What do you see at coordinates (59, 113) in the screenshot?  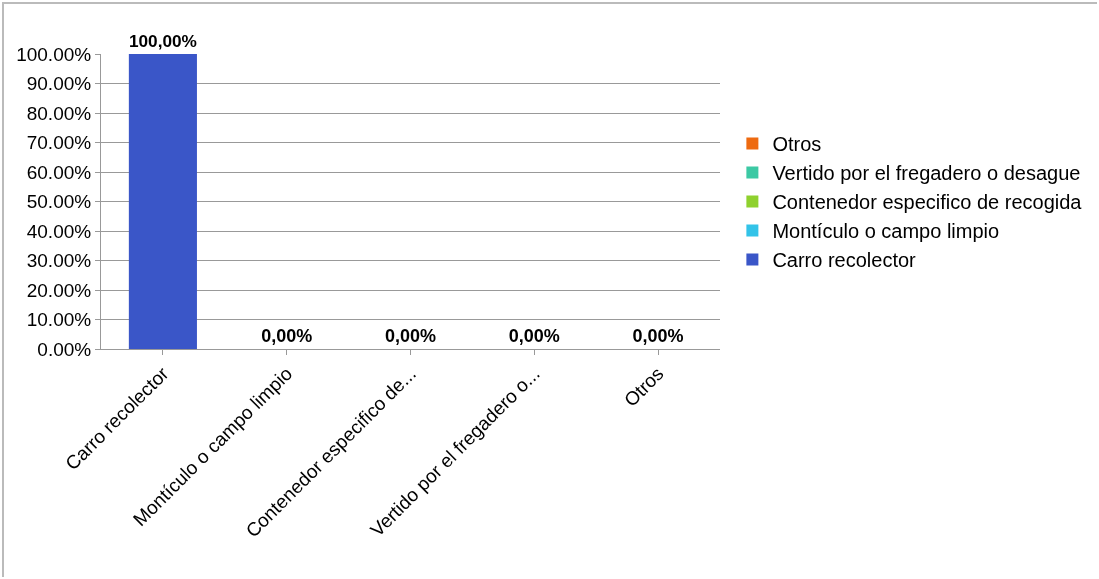 I see `y-tick-label: 80.00%` at bounding box center [59, 113].